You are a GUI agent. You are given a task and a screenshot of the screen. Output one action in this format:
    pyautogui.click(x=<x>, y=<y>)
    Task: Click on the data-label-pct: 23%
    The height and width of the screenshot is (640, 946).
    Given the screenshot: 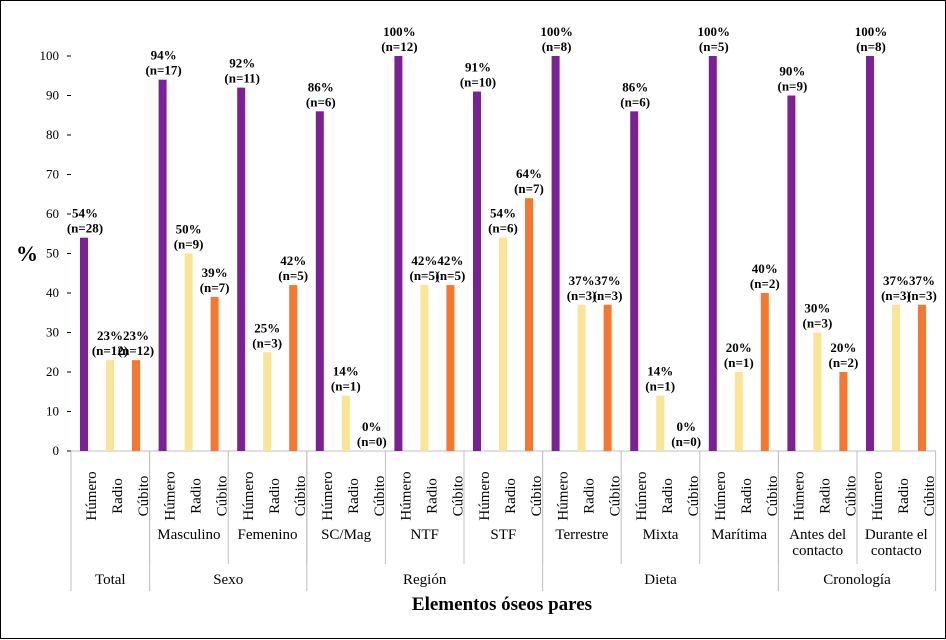 What is the action you would take?
    pyautogui.click(x=136, y=335)
    